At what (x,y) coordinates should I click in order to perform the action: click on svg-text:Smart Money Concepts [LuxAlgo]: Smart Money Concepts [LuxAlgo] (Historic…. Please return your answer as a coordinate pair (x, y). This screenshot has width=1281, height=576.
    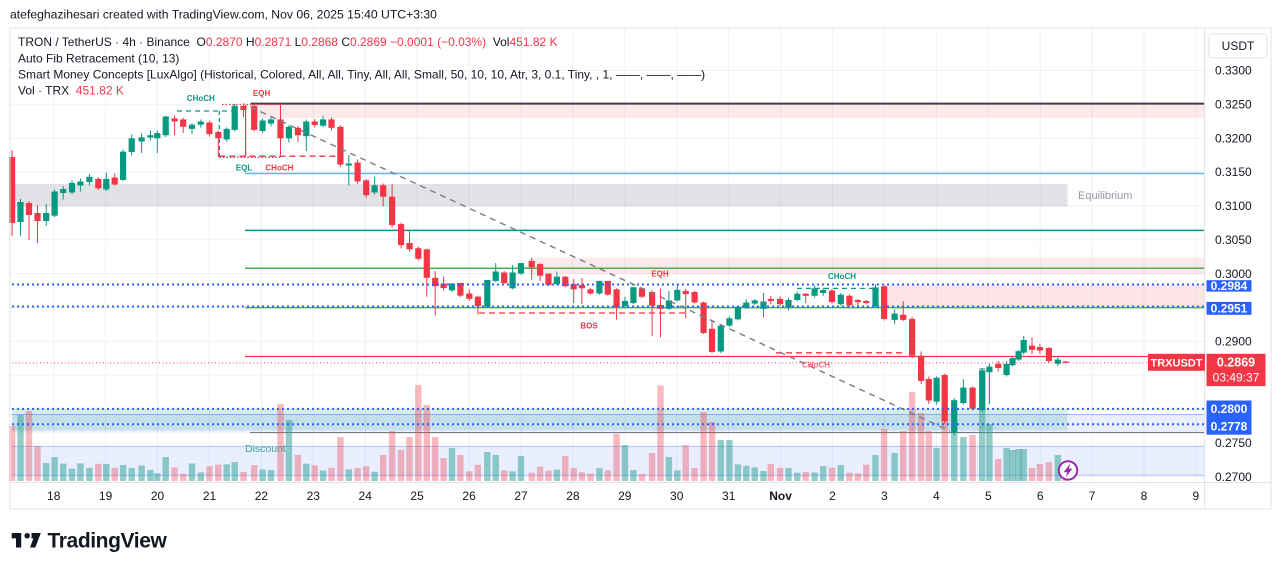
    Looking at the image, I should click on (361, 75).